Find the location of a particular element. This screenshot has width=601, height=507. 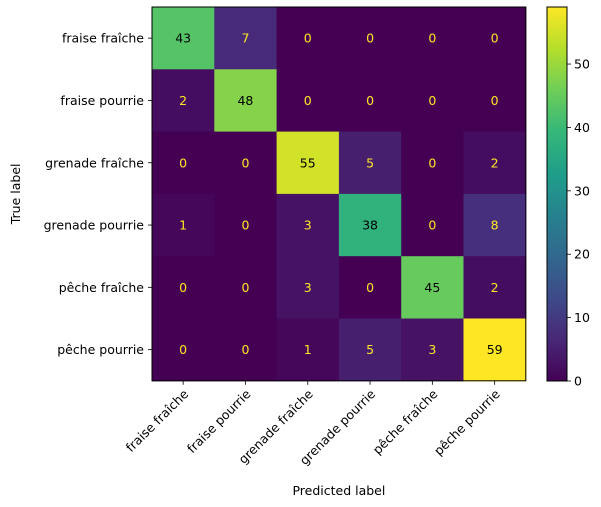

cell-value-label: 55 is located at coordinates (308, 162).